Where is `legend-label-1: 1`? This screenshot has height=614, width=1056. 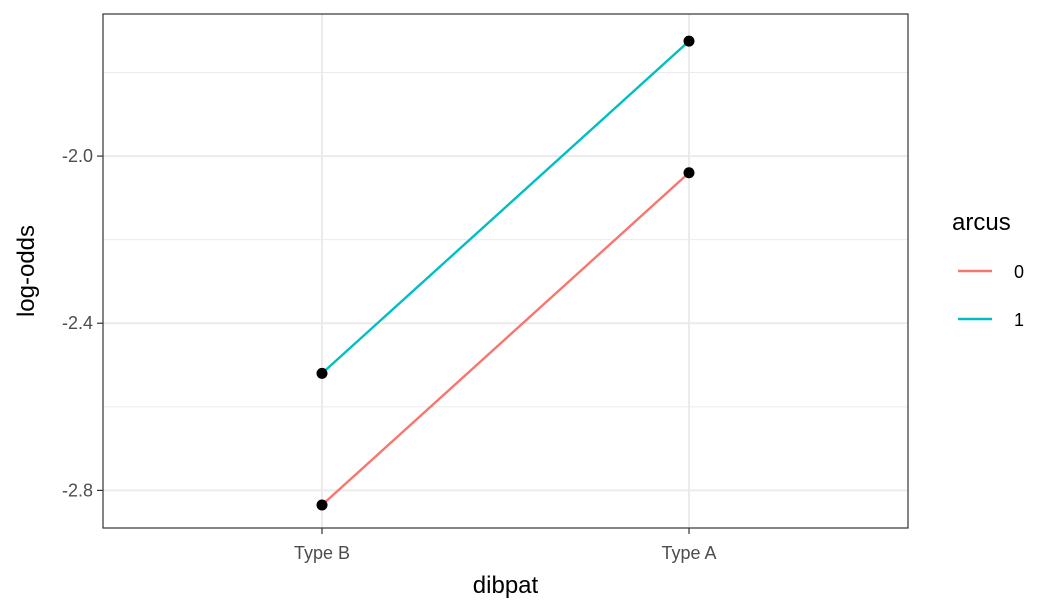
legend-label-1: 1 is located at coordinates (1019, 320).